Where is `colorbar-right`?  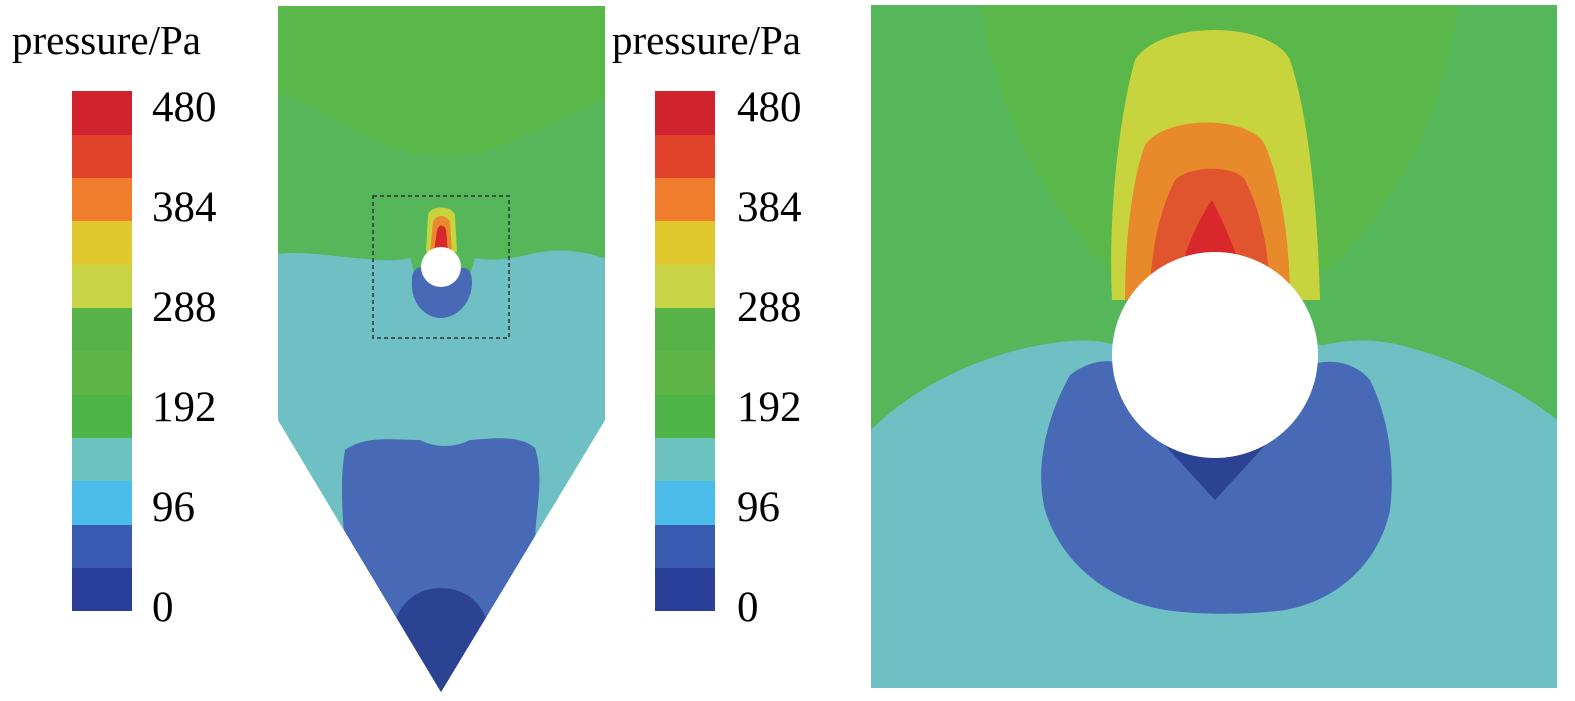
colorbar-right is located at coordinates (685, 351).